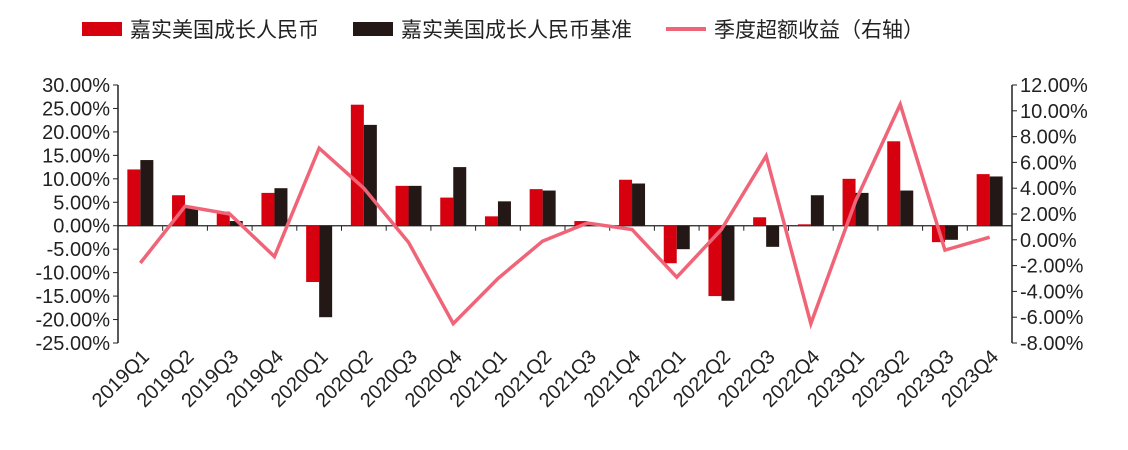 This screenshot has width=1128, height=450. Describe the element at coordinates (1052, 267) in the screenshot. I see `right-tick-label: -2.00%` at that location.